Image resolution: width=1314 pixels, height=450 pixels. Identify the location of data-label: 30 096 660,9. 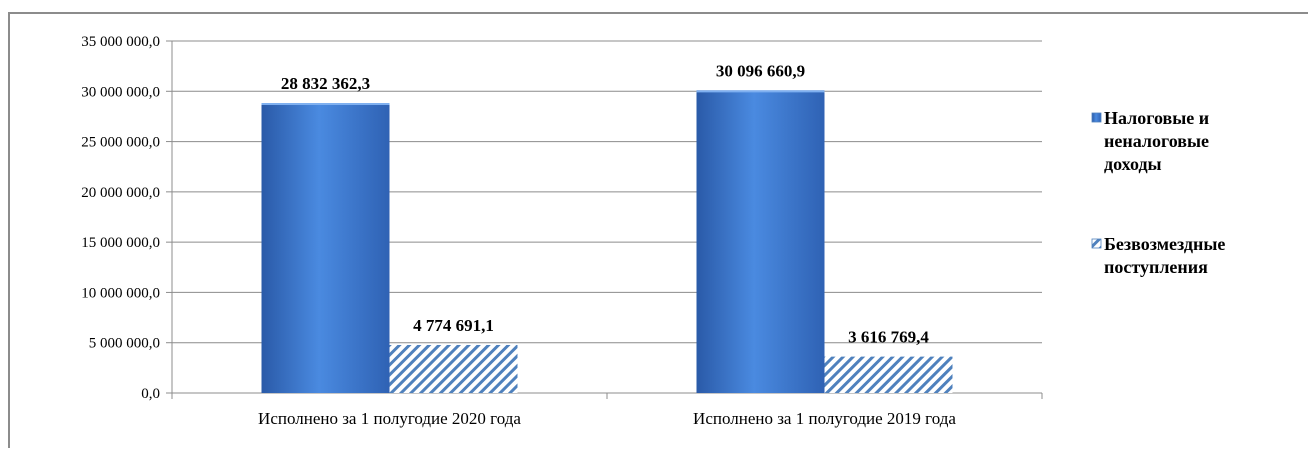
(760, 70).